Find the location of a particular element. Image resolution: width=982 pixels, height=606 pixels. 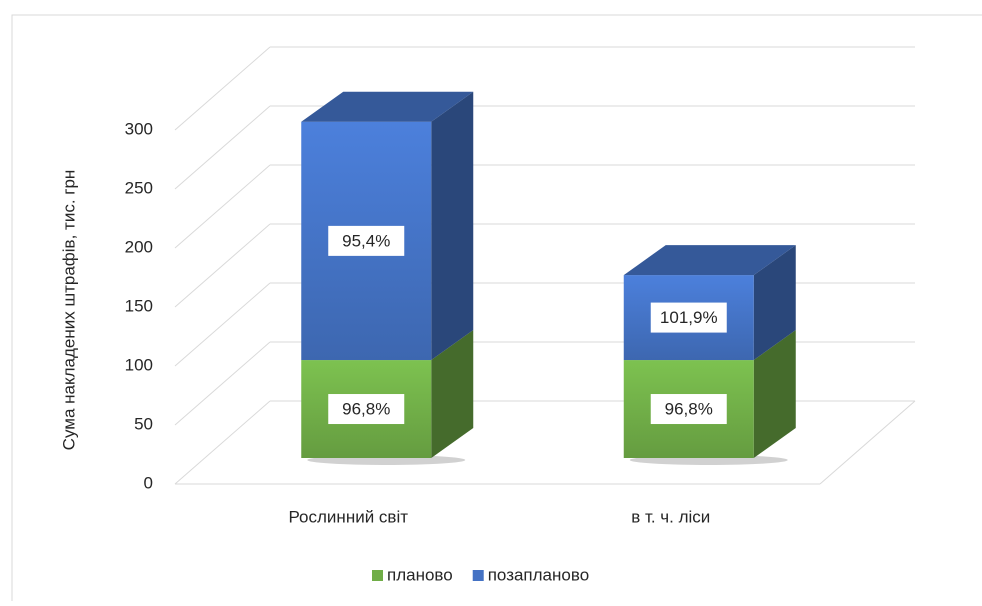

floor-line is located at coordinates (867, 442).